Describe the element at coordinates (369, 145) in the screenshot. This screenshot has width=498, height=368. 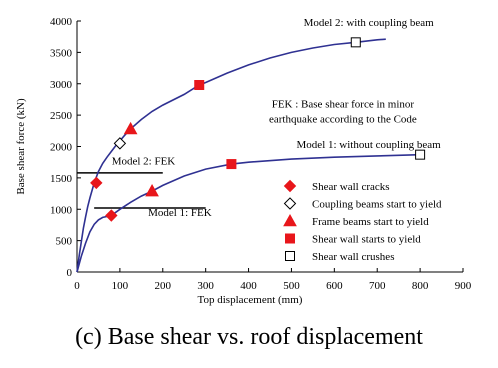
I see `annotation-text: Model 1: without coupling beam` at that location.